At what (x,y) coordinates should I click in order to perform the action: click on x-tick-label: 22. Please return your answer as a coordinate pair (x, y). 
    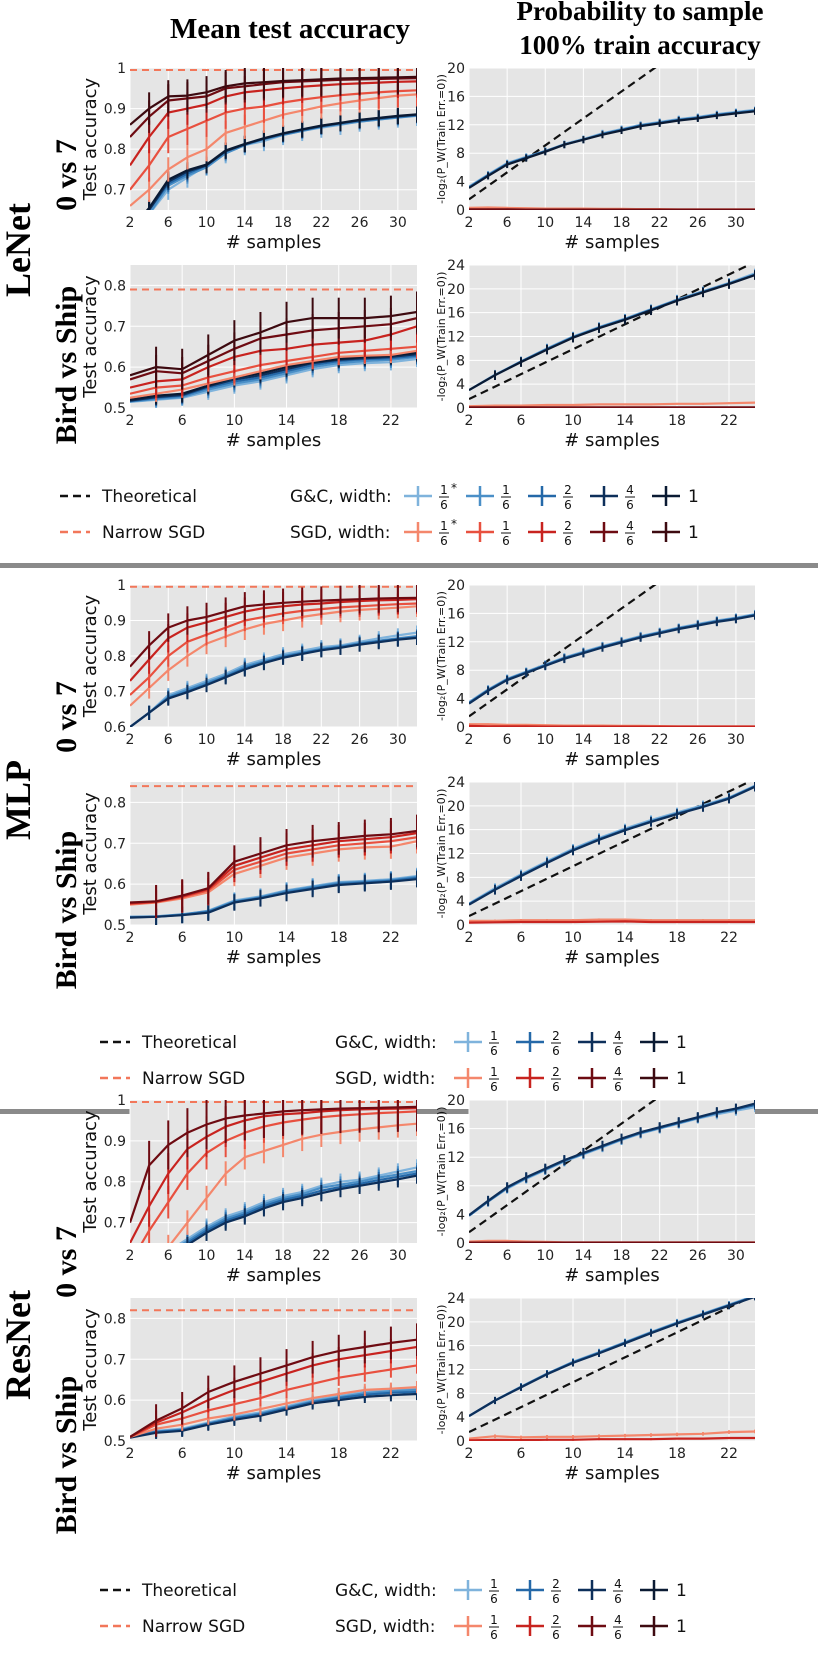
    Looking at the image, I should click on (729, 1454).